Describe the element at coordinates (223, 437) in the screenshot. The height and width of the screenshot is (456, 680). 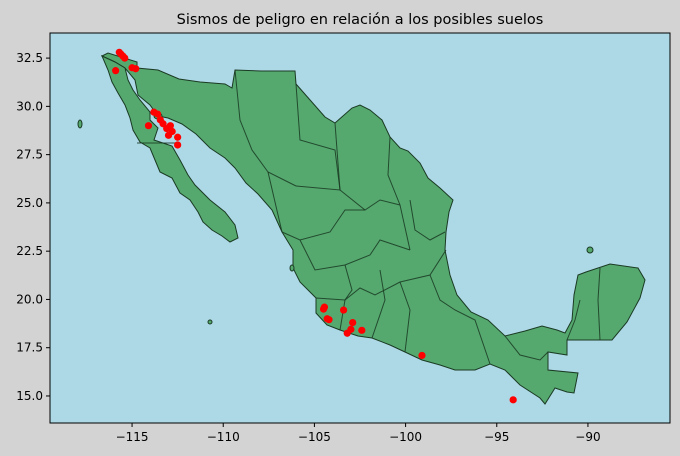
I see `x-tick-label: −110` at that location.